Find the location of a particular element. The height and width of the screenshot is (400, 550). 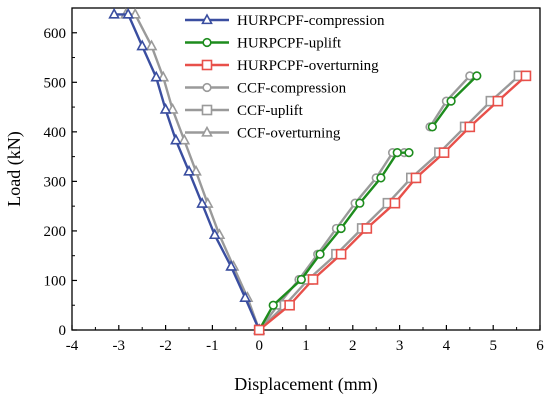

y-axis-title: Load (kN) is located at coordinates (14, 168).